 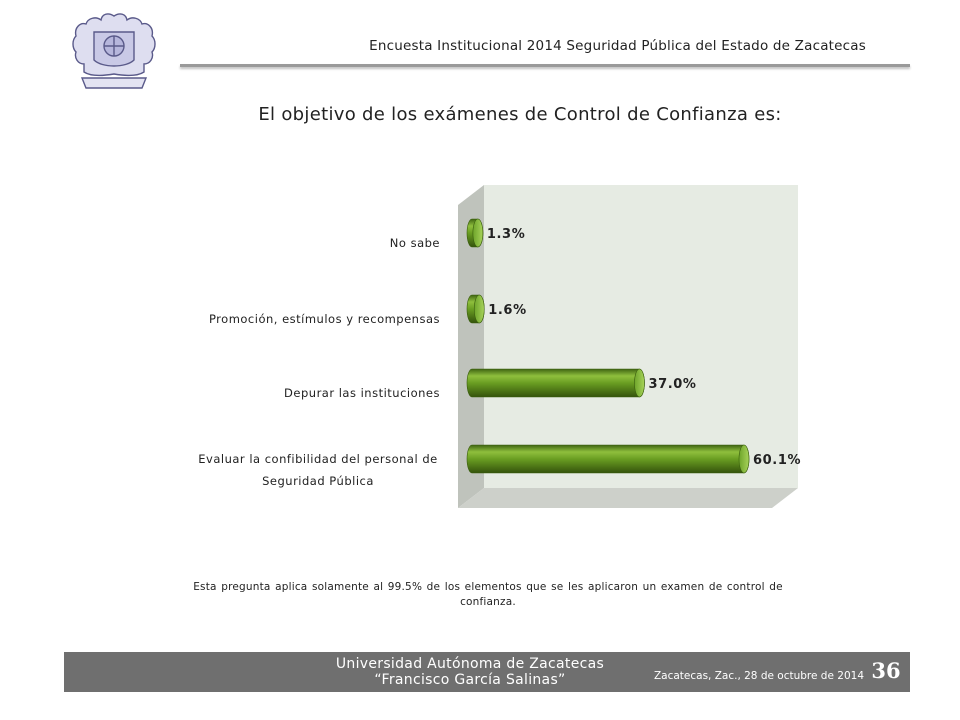 What do you see at coordinates (415, 243) in the screenshot?
I see `category-label-0: No sabe` at bounding box center [415, 243].